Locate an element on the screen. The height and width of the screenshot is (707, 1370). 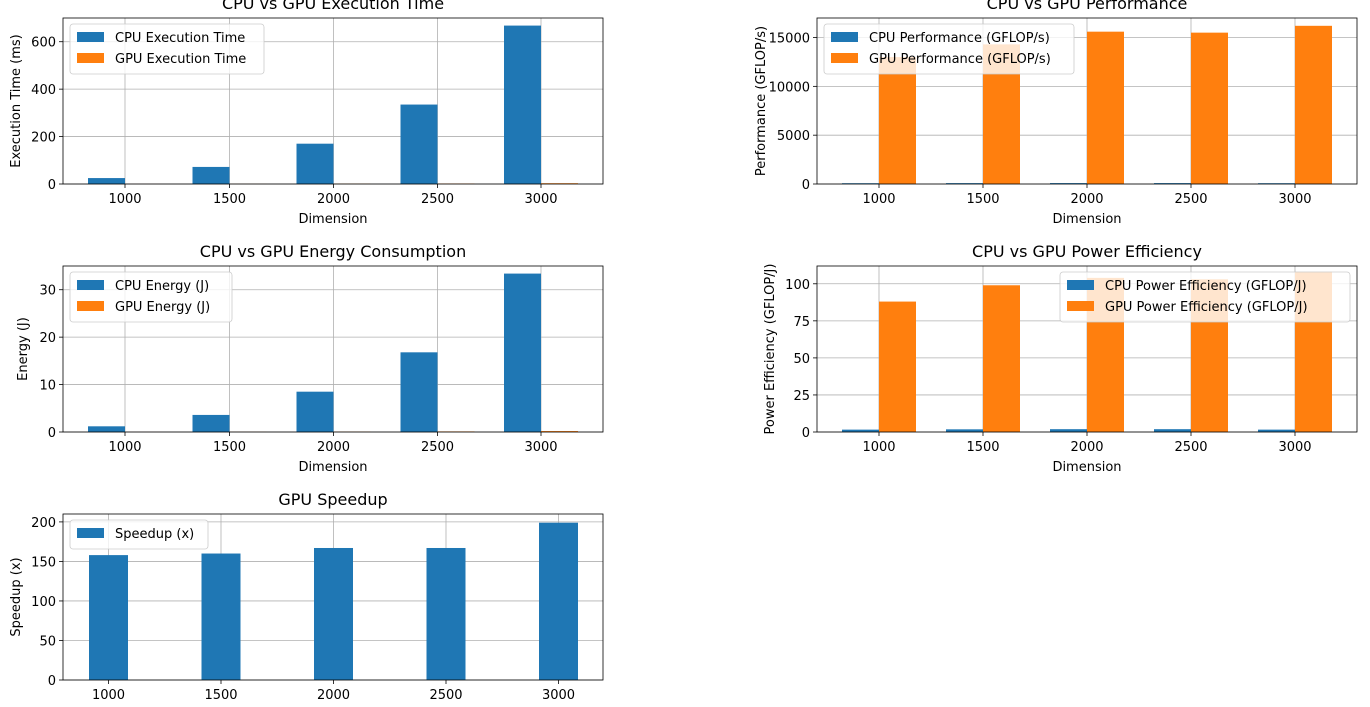
y-tick-label: 15000 is located at coordinates (789, 39).